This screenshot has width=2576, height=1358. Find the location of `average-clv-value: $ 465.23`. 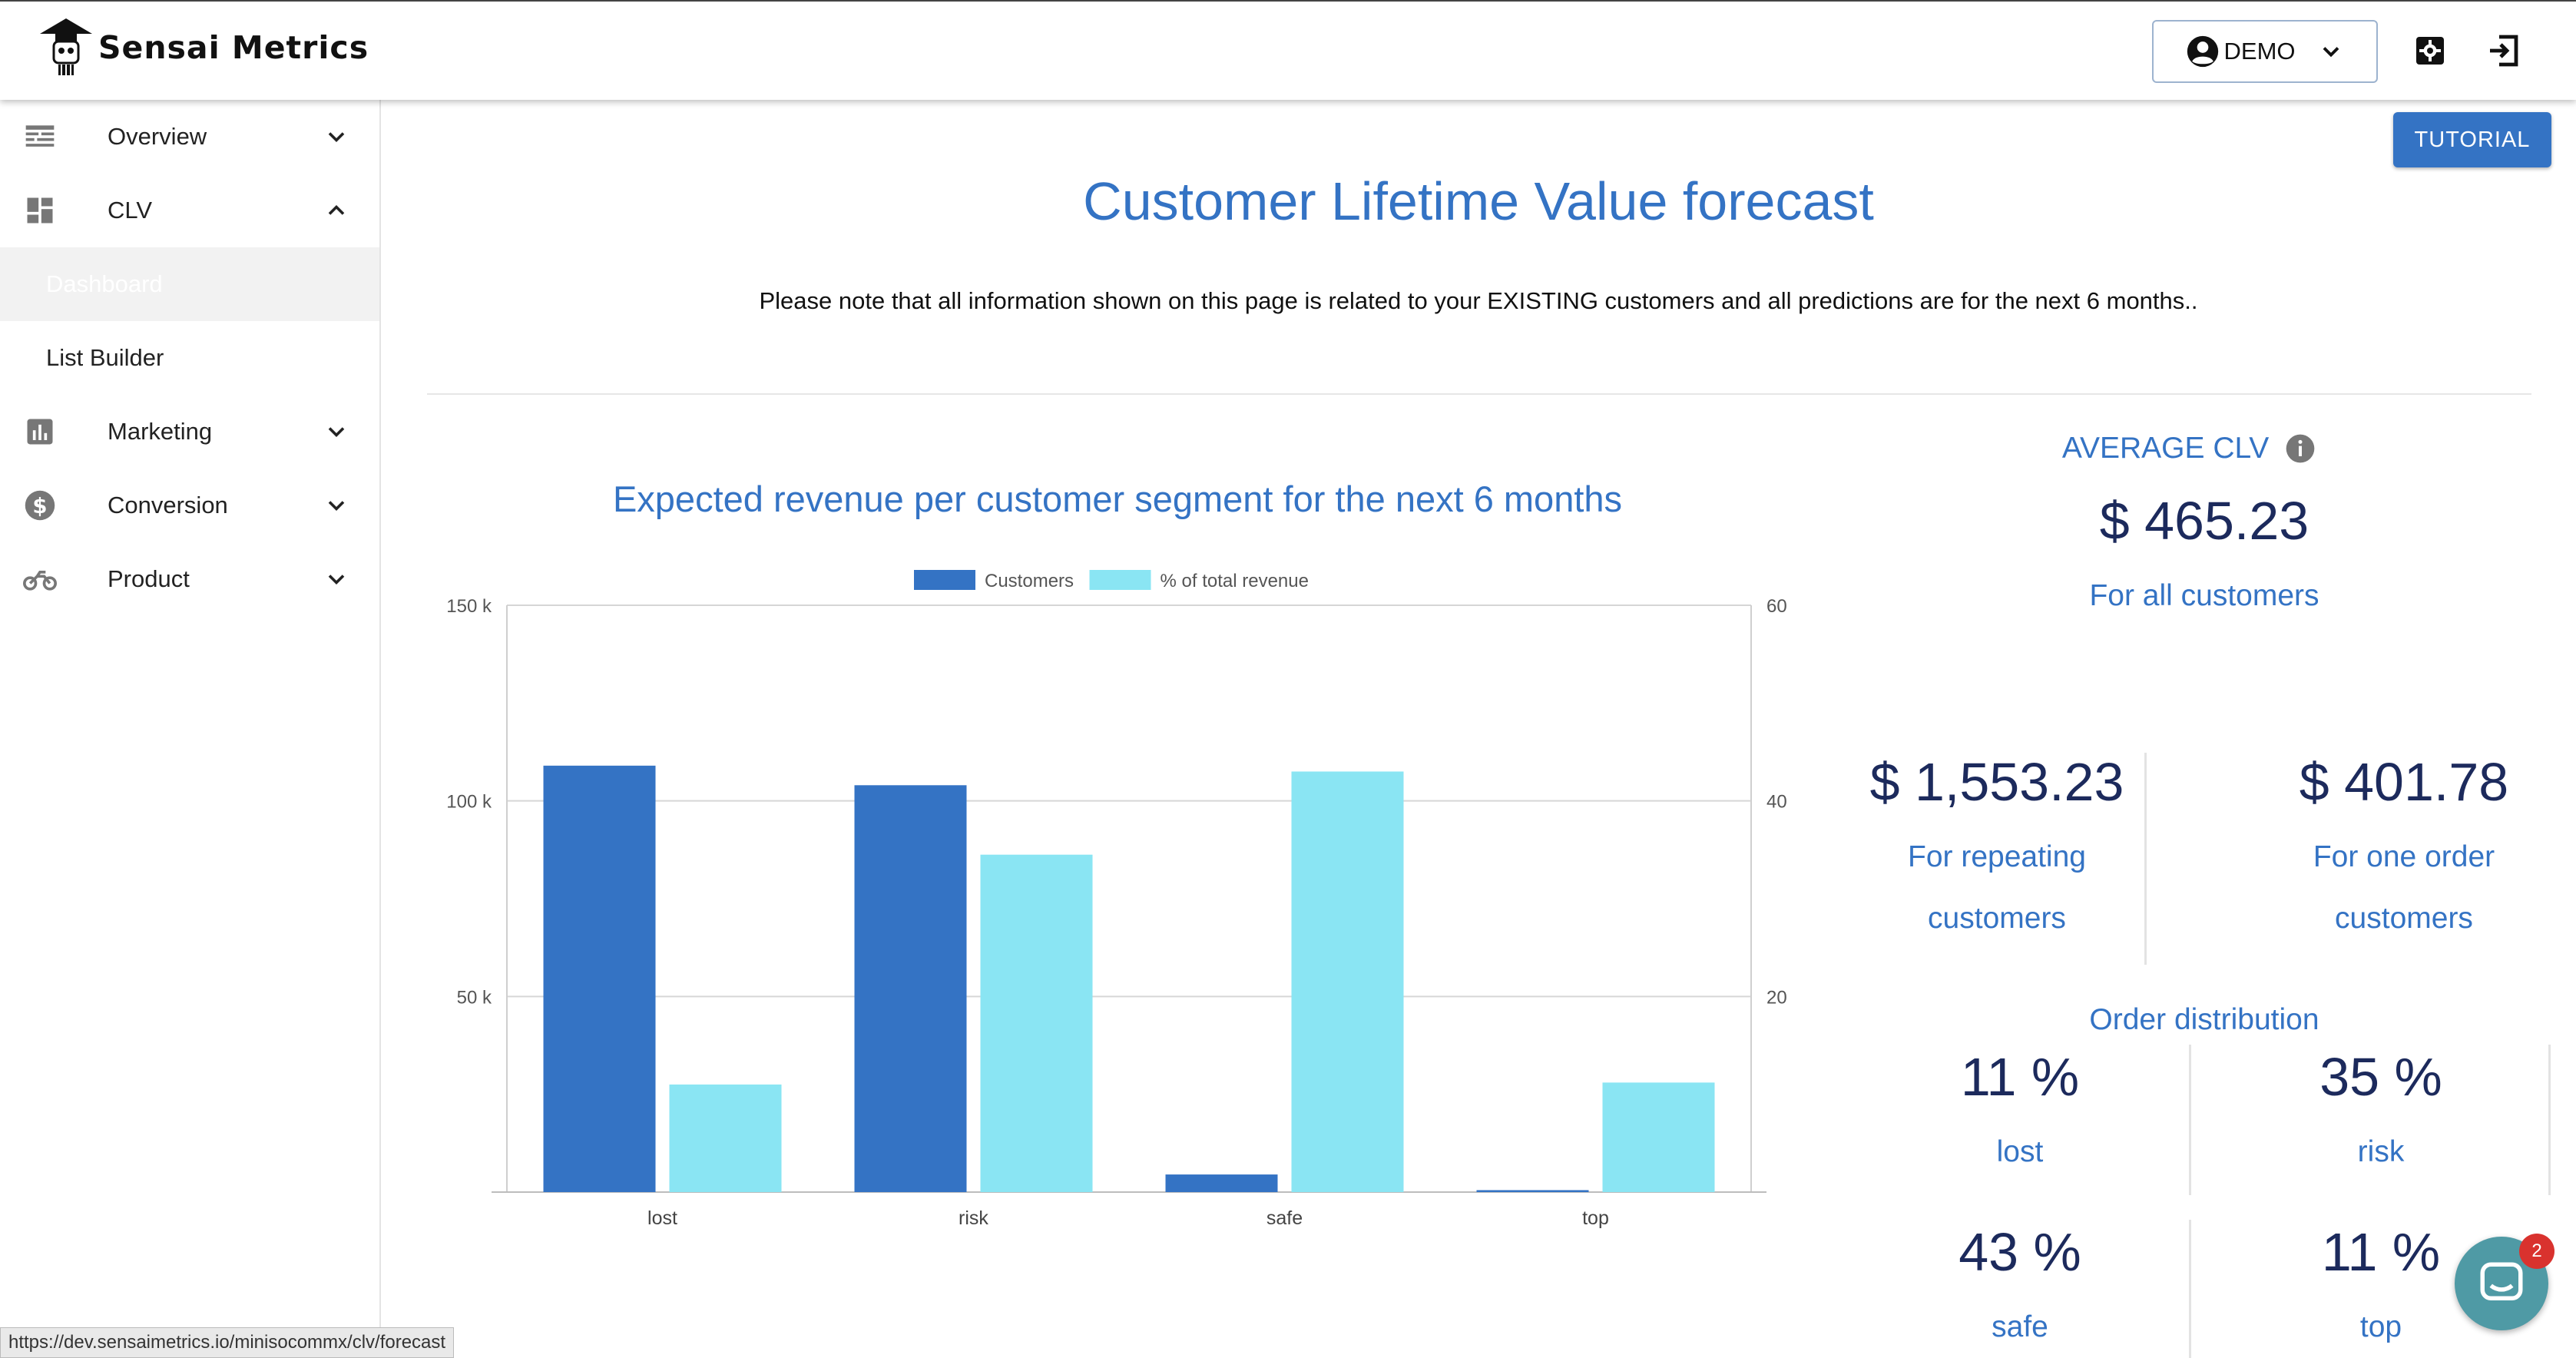

average-clv-value: $ 465.23 is located at coordinates (2204, 521).